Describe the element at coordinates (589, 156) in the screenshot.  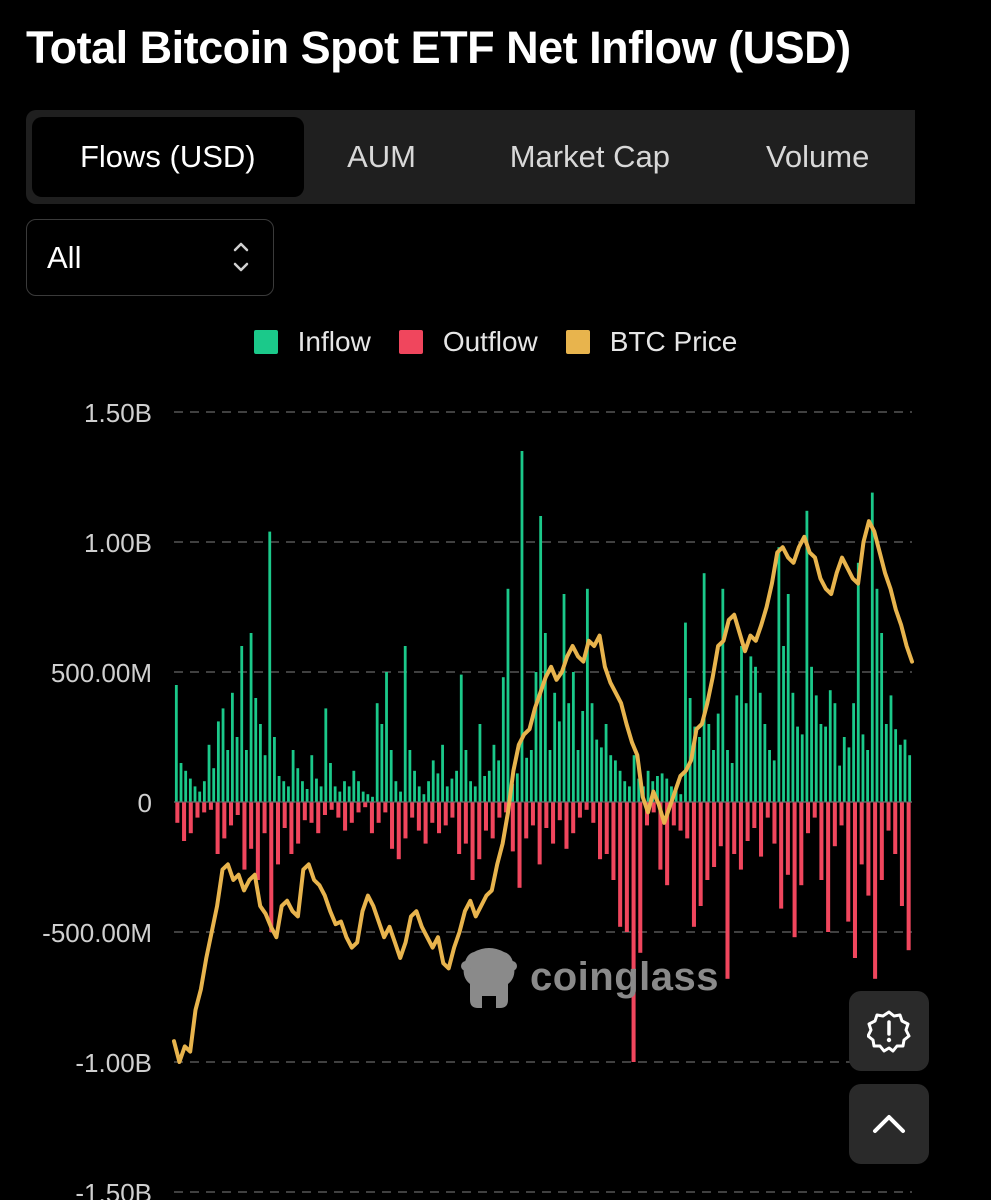
I see `tab-market-cap: Market Cap` at that location.